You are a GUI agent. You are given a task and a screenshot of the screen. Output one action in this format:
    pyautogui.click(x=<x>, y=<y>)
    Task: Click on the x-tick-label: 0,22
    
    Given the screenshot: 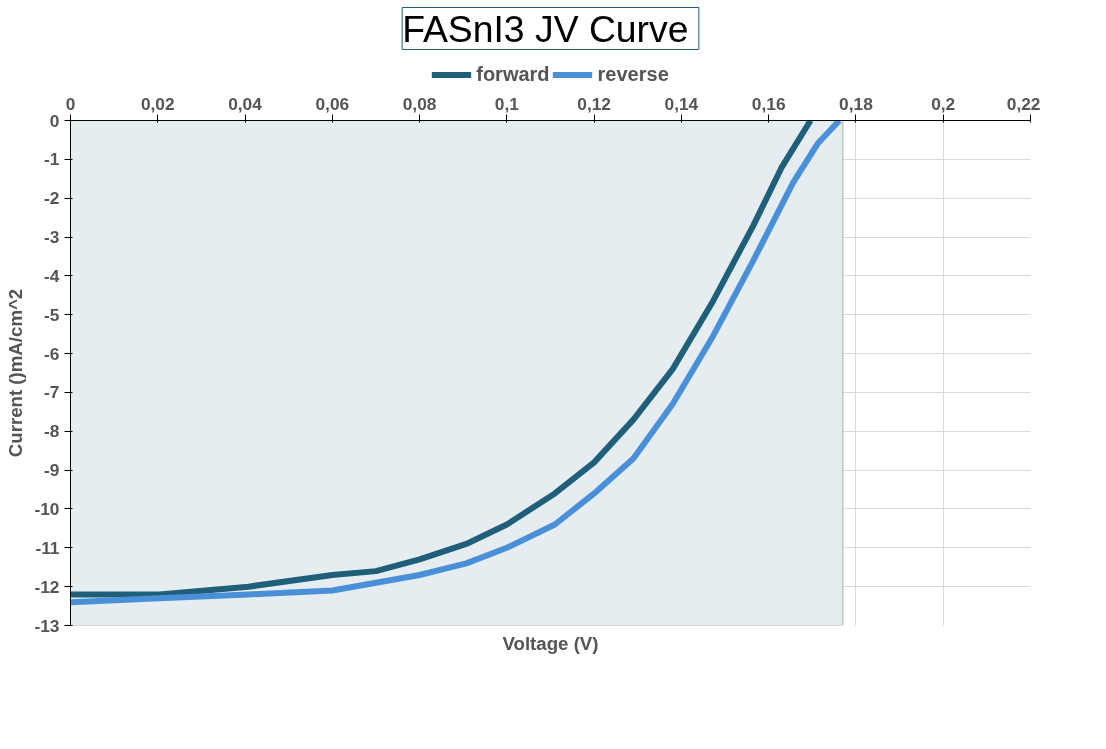 What is the action you would take?
    pyautogui.click(x=1023, y=103)
    